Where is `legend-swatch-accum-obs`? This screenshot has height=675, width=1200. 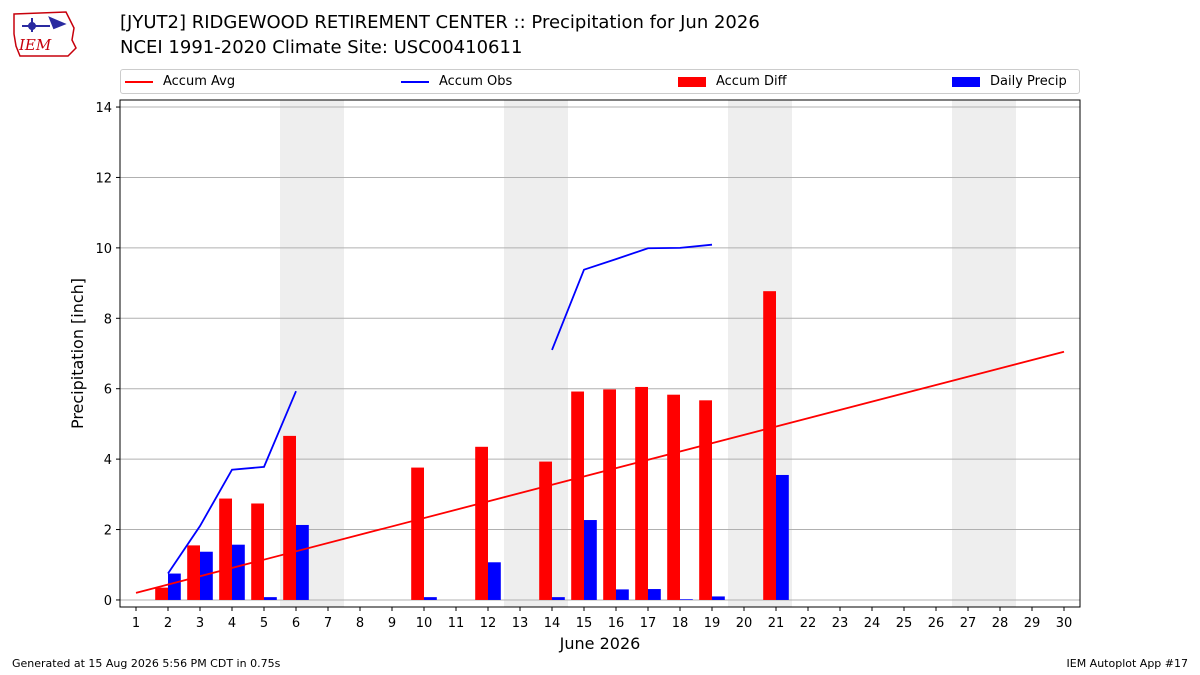 legend-swatch-accum-obs is located at coordinates (415, 81).